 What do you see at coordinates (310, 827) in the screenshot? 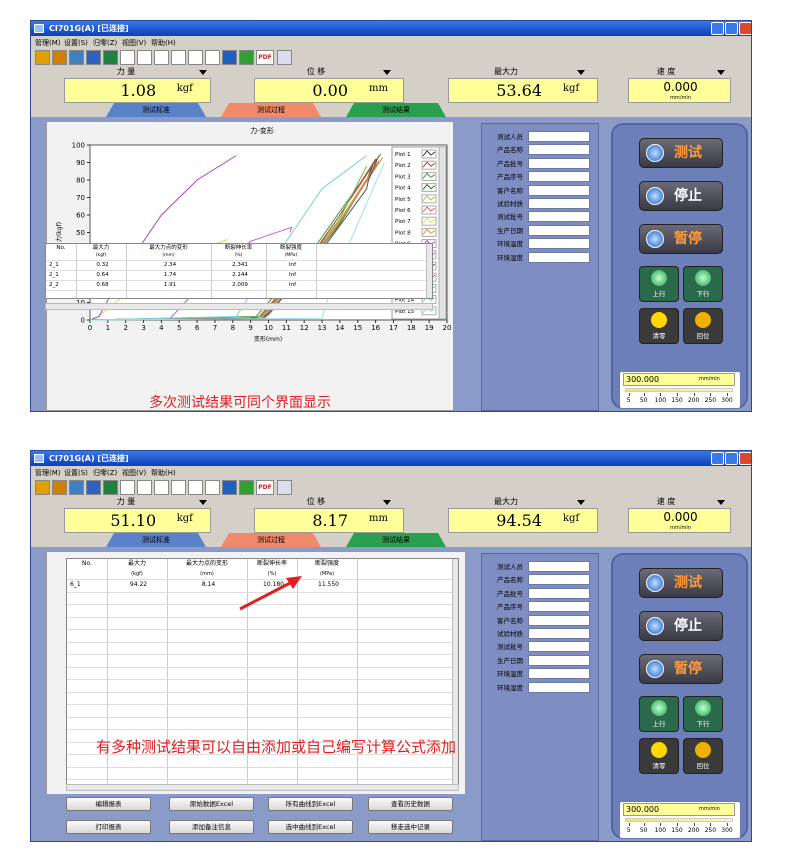
I see `action-button: 选中曲线到Excel` at bounding box center [310, 827].